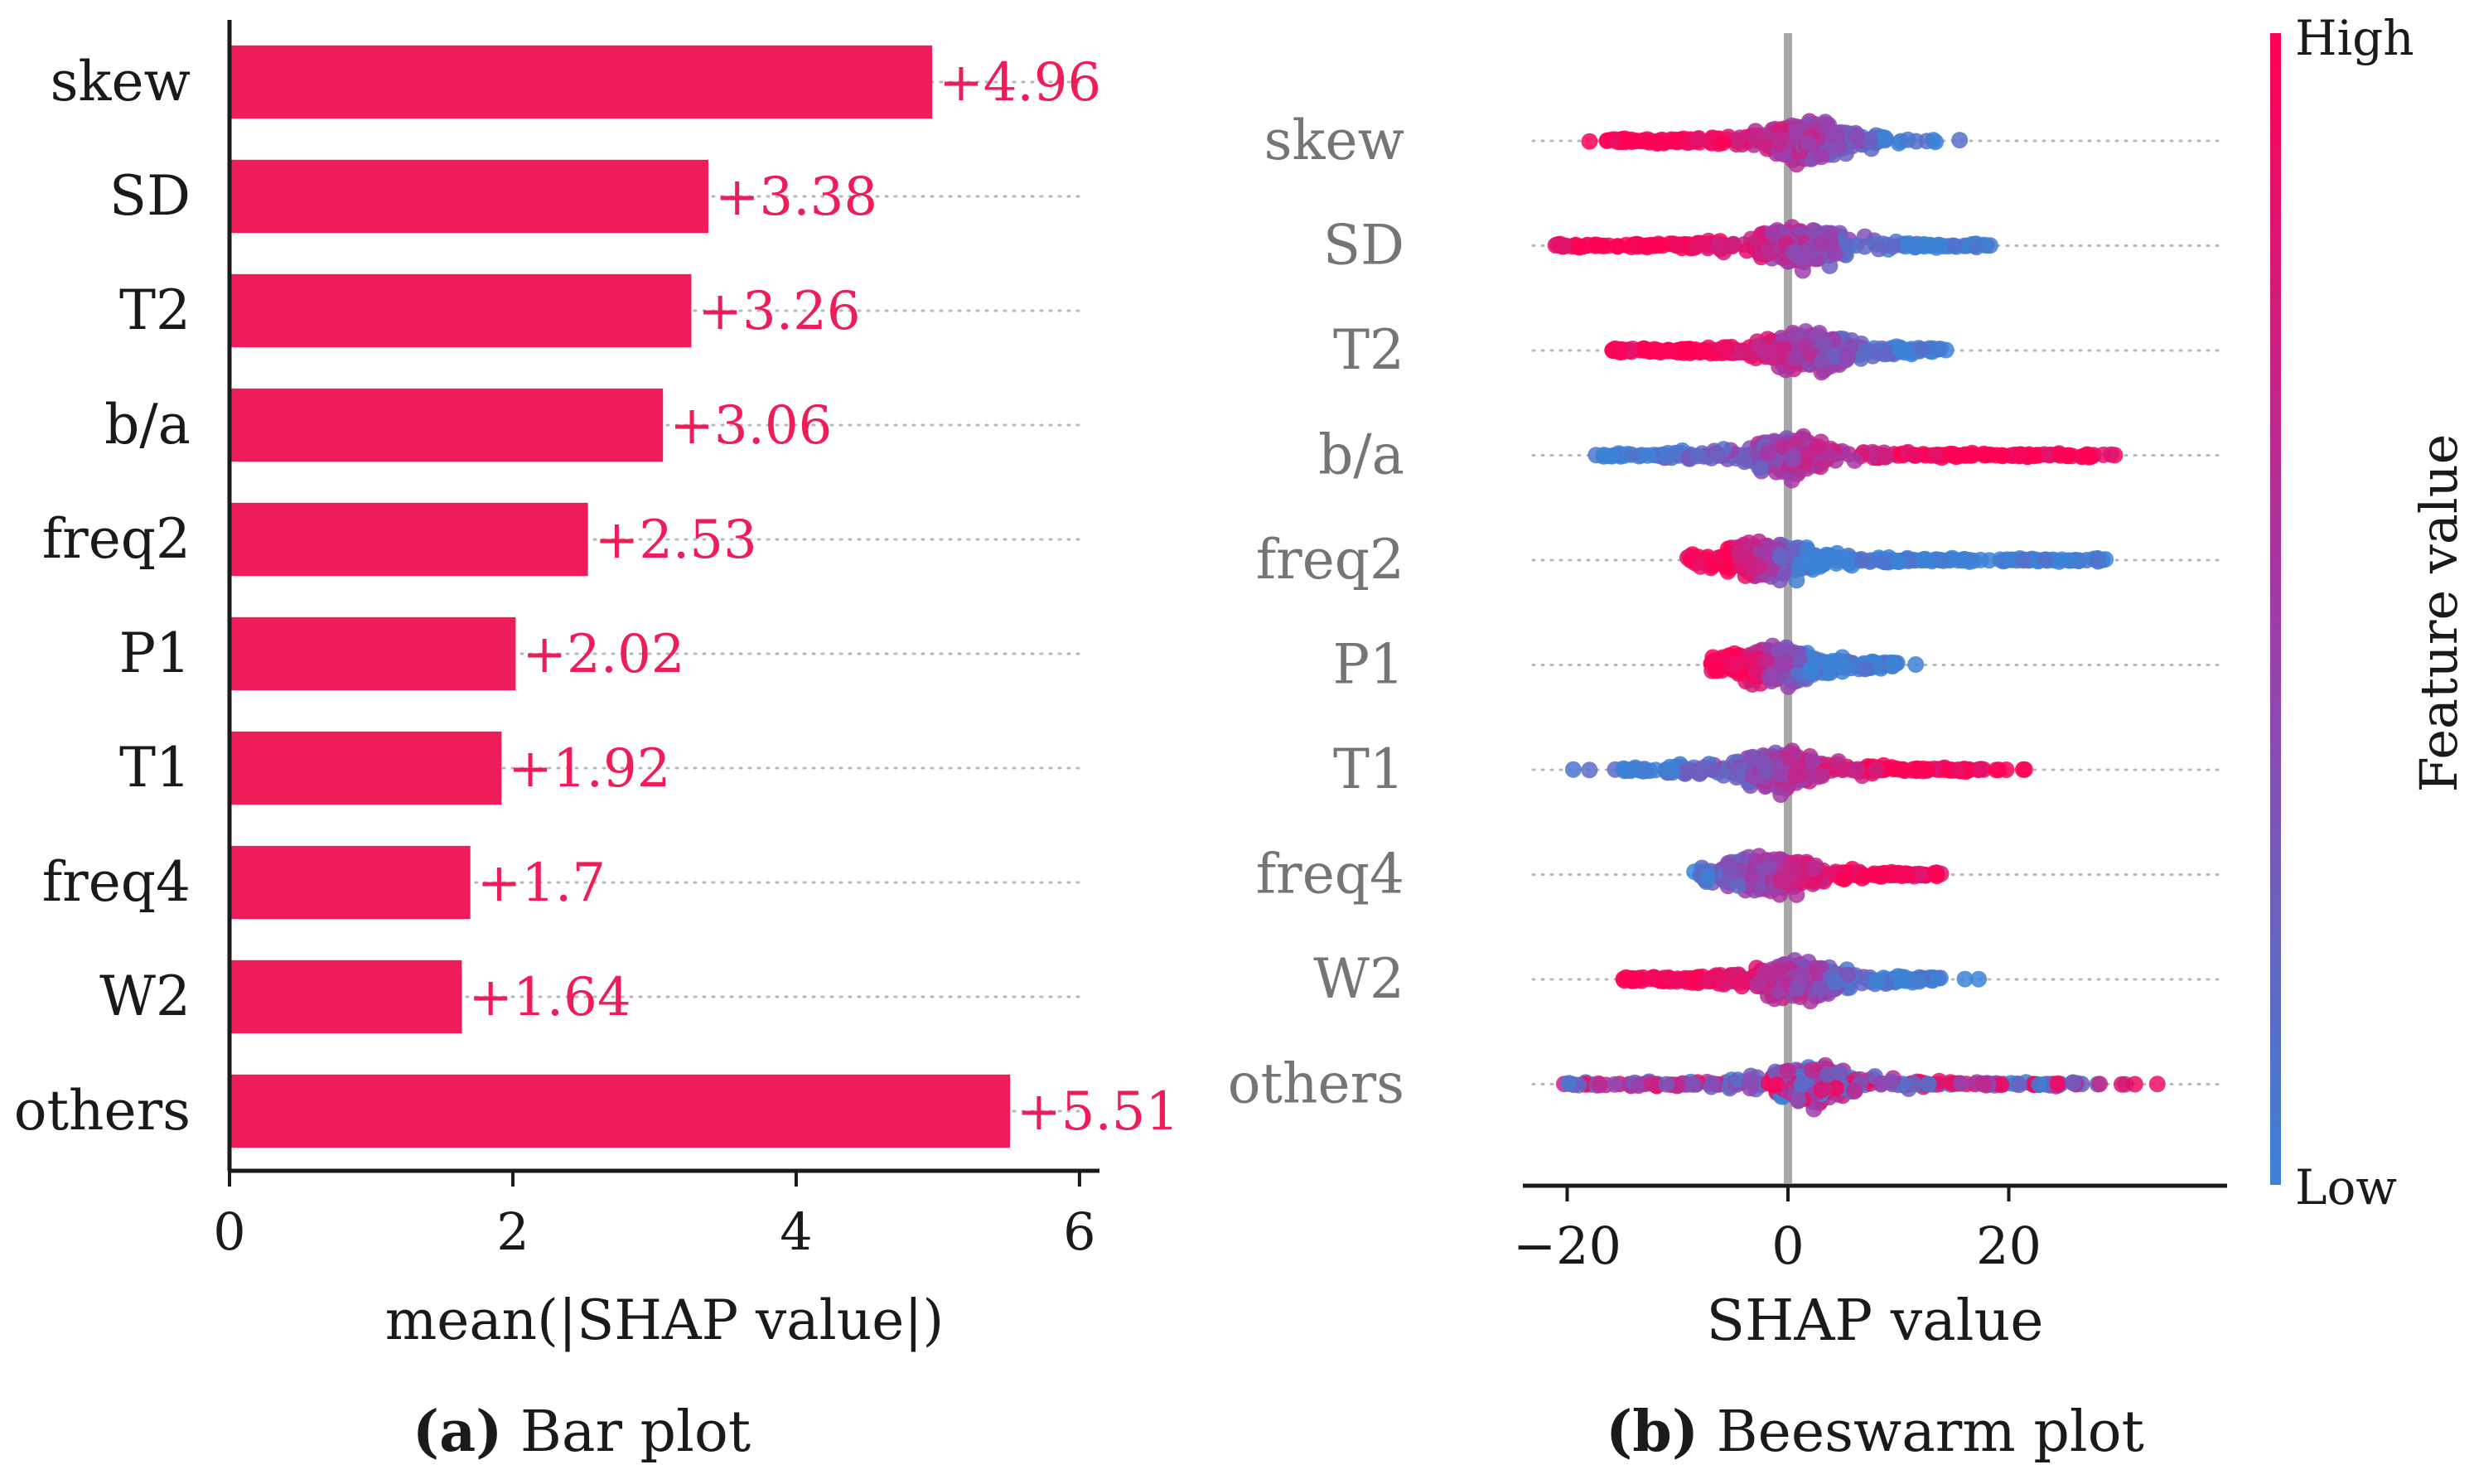  What do you see at coordinates (116, 882) in the screenshot?
I see `bar-category-label: freq4` at bounding box center [116, 882].